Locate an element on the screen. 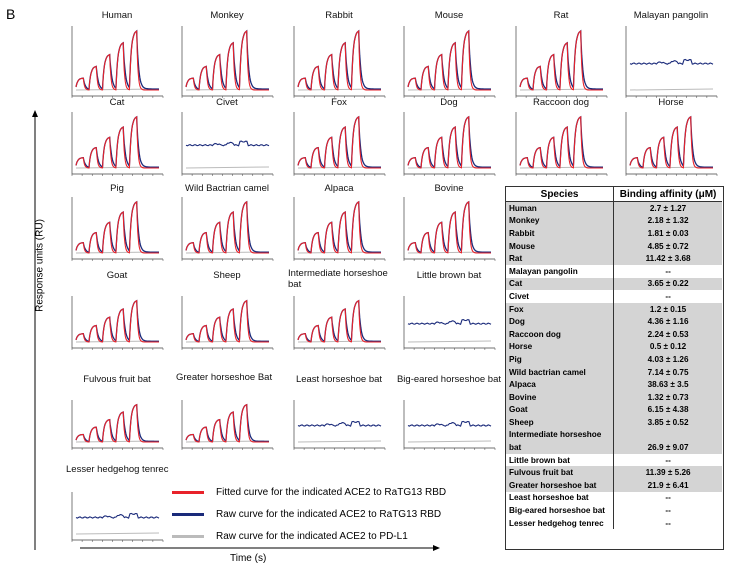  table-row: Intermediate horseshoe is located at coordinates (614, 435).